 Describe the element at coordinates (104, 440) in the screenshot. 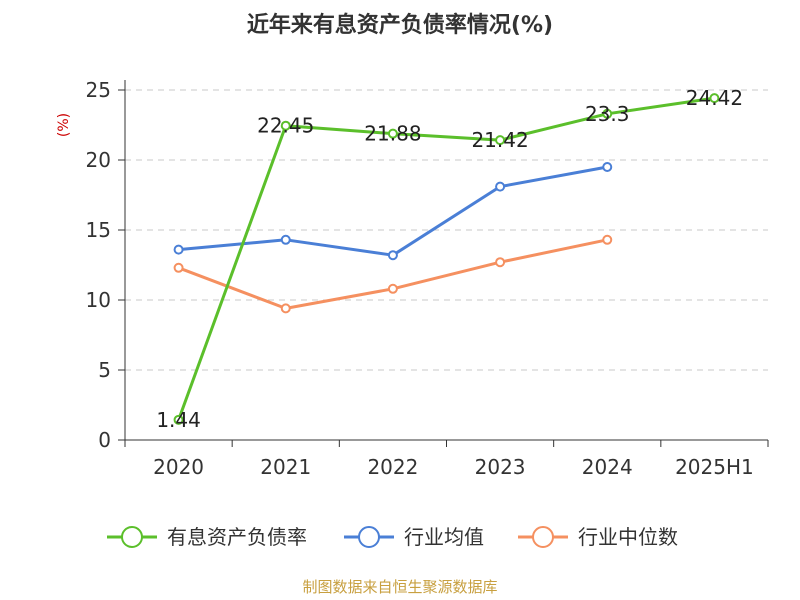

I see `y-tick-label: 0` at that location.